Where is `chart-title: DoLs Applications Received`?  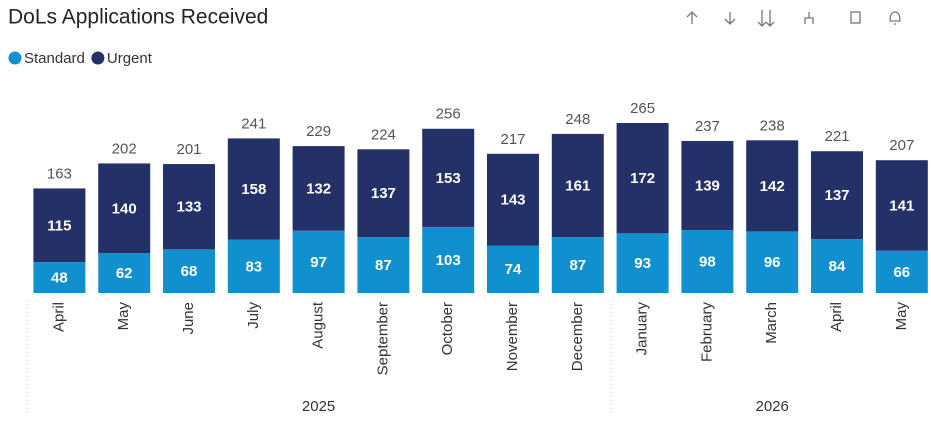 chart-title: DoLs Applications Received is located at coordinates (138, 17).